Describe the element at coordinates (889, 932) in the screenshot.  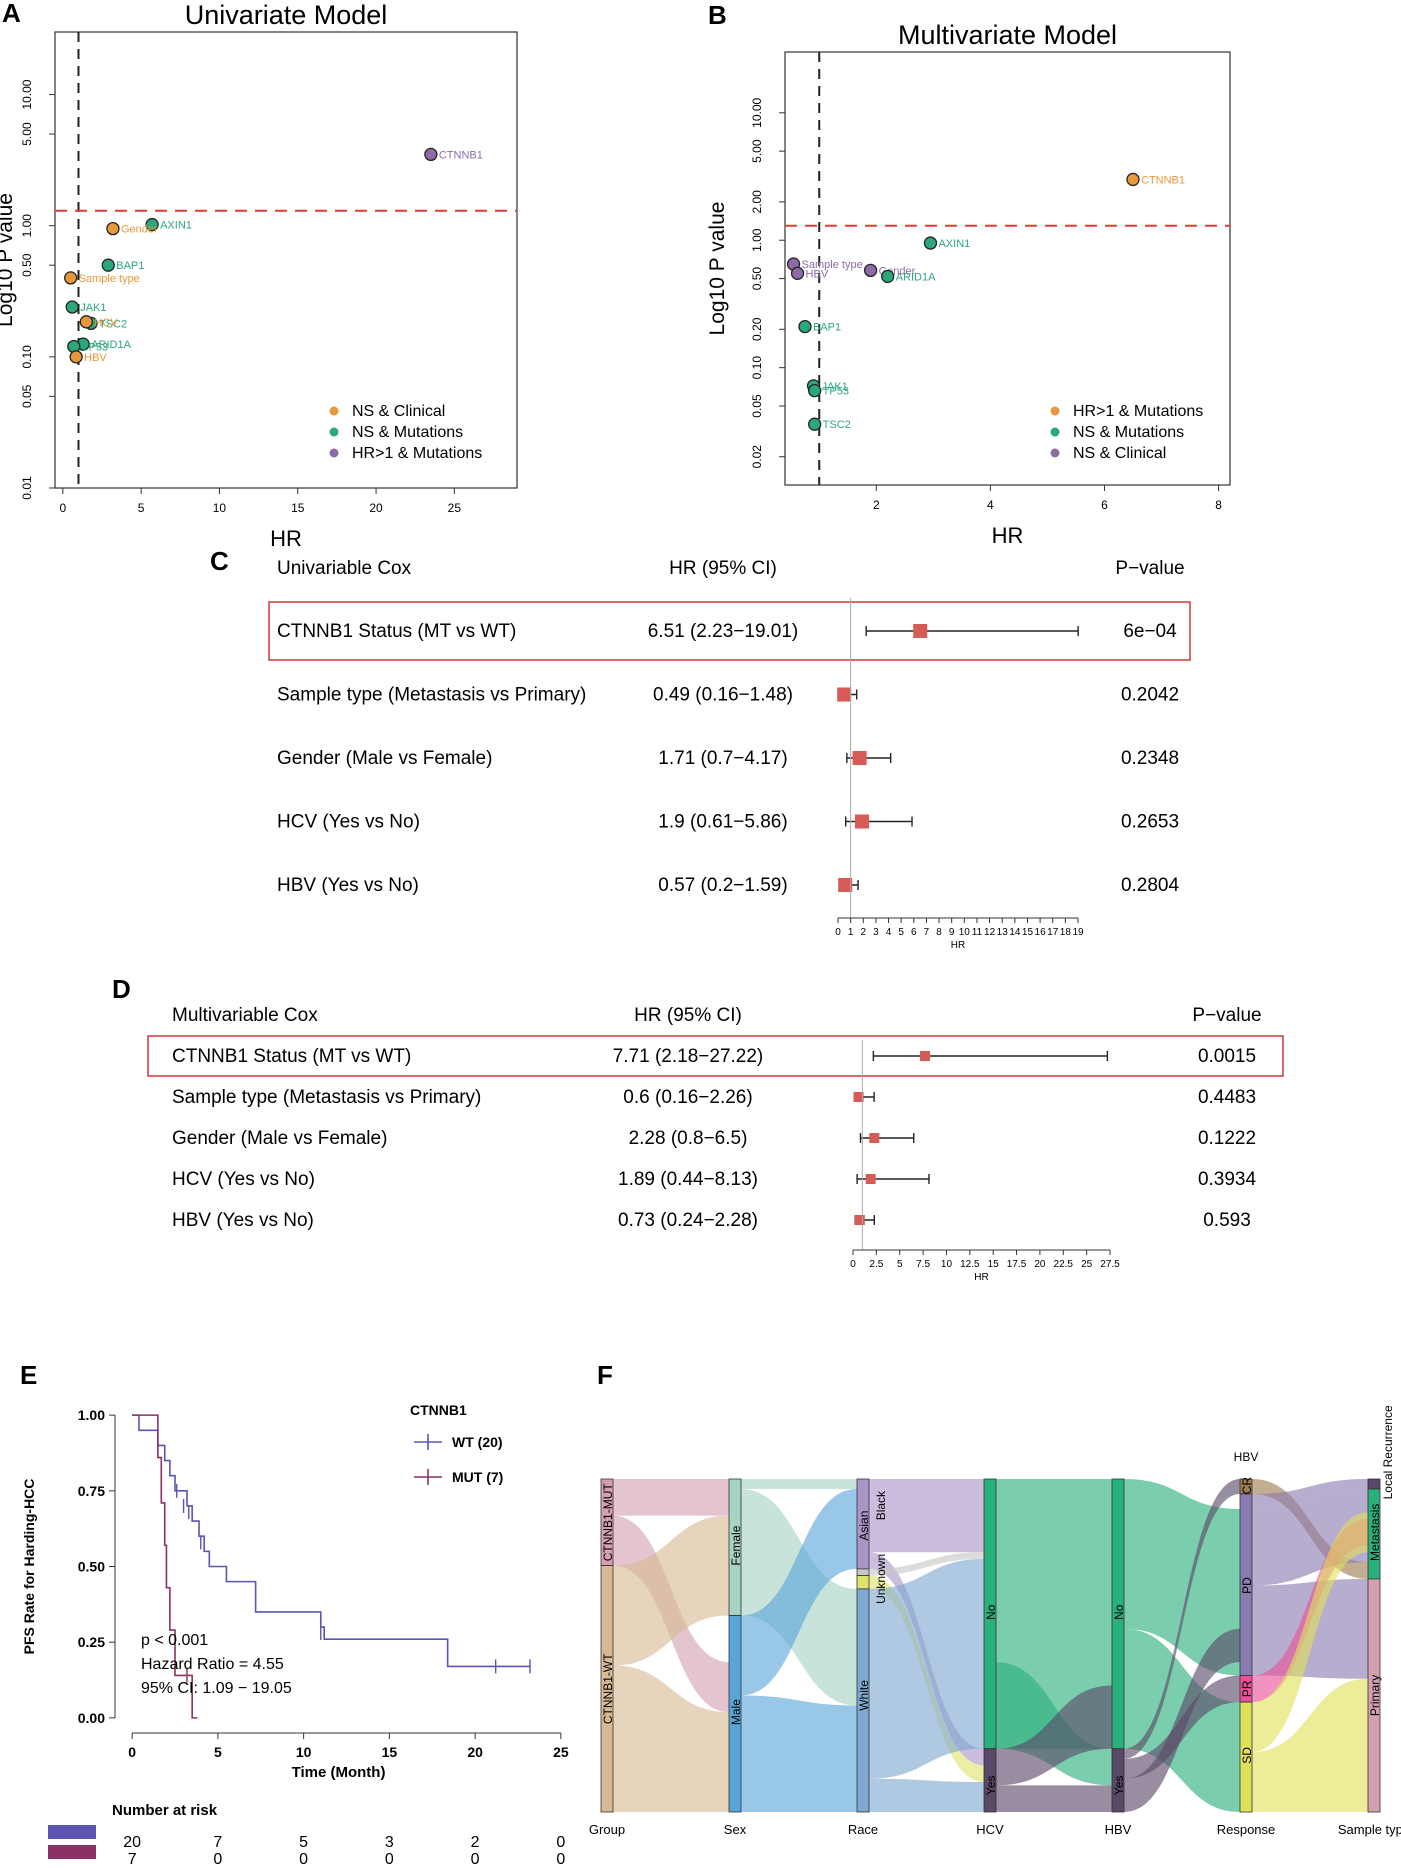
I see `forest-tick-label: 4` at that location.